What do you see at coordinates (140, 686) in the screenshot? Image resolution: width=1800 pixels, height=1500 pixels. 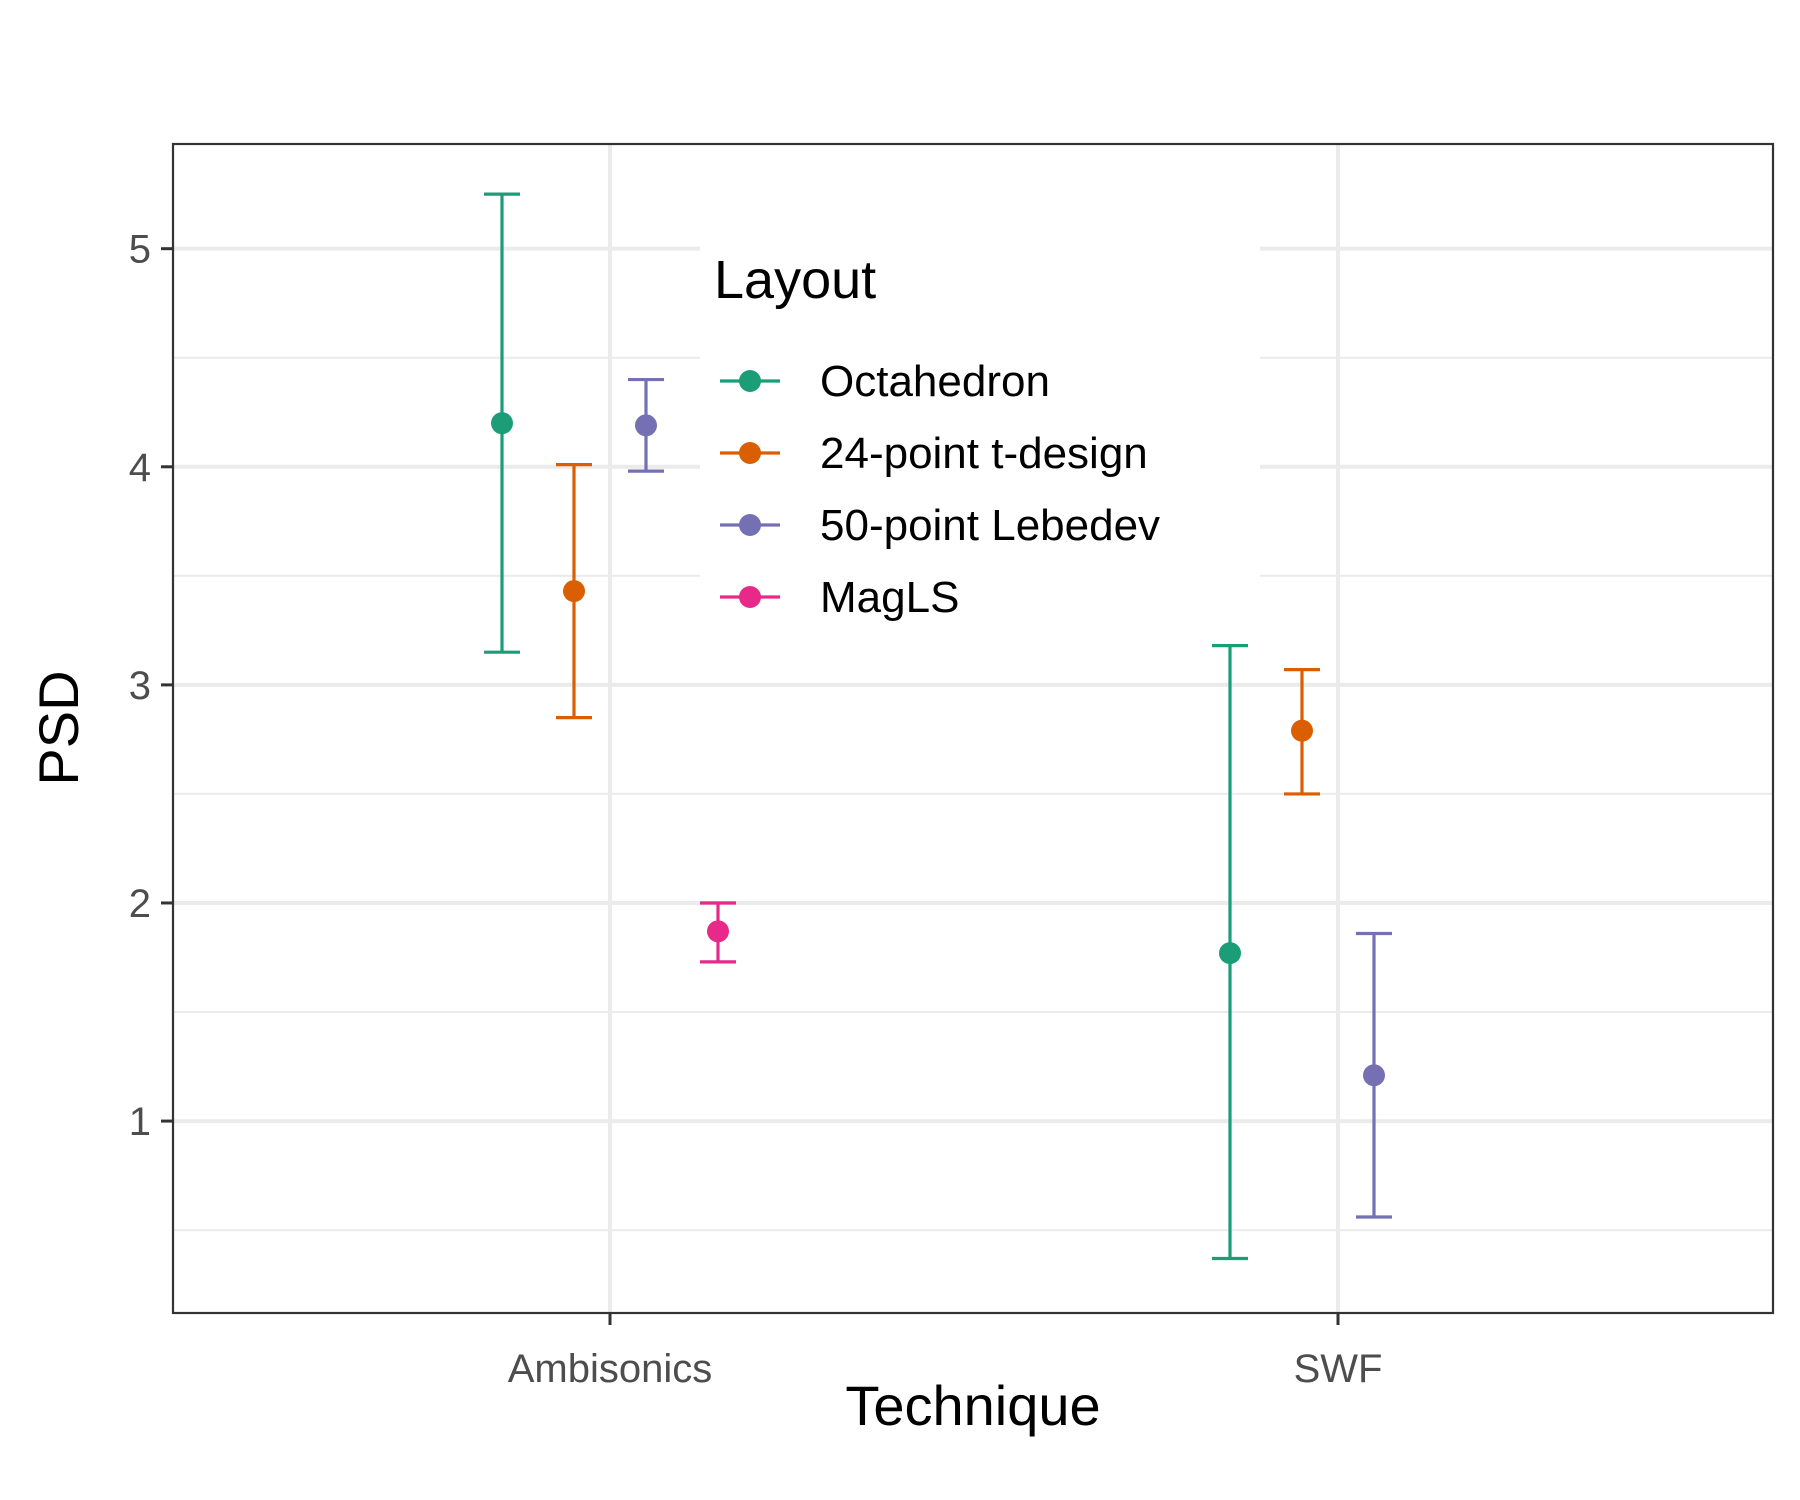 I see `y-tick-label: 3` at bounding box center [140, 686].